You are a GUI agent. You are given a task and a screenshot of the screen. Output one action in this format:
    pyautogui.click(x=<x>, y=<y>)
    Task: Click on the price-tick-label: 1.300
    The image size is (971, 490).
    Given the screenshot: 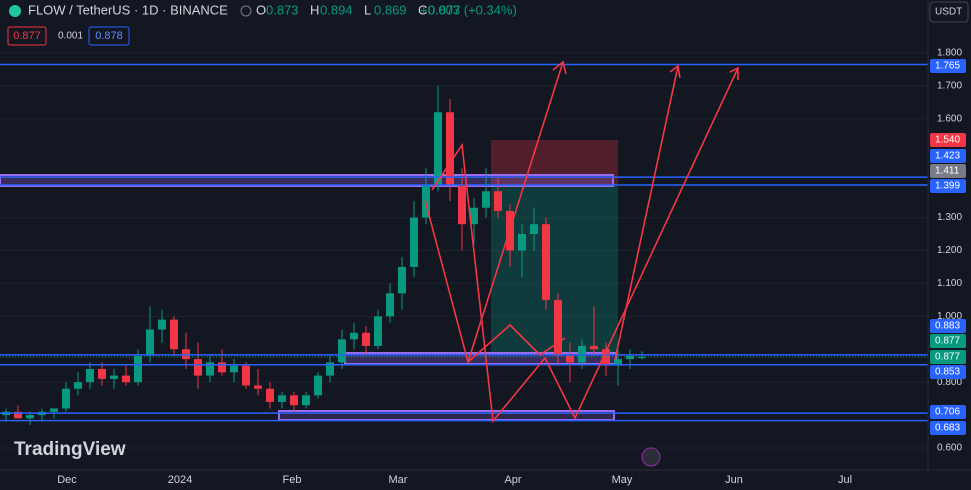 What is the action you would take?
    pyautogui.click(x=949, y=217)
    